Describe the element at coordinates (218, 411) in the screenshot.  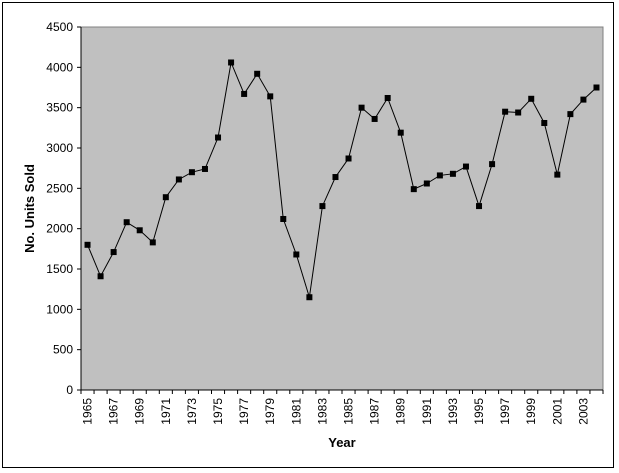
I see `x-tick-label: 1975` at that location.